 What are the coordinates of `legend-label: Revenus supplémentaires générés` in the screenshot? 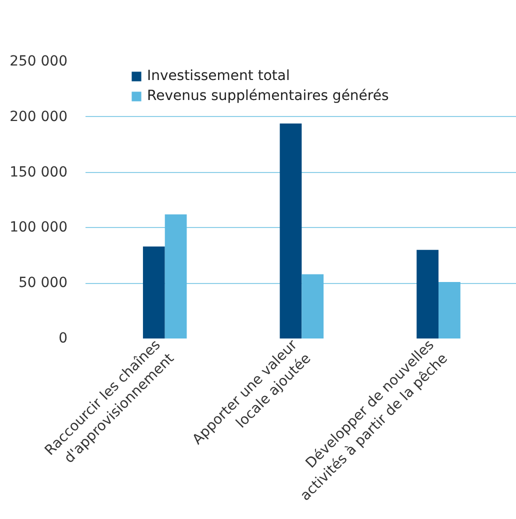 It's located at (268, 96).